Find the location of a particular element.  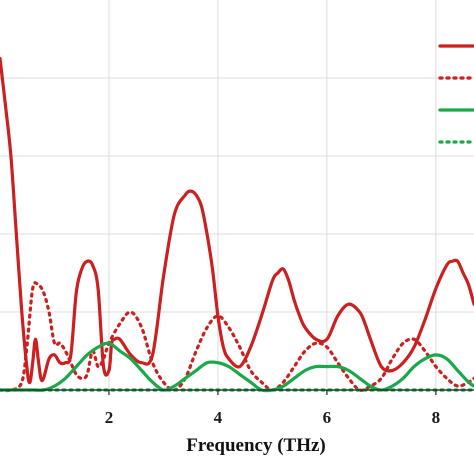

x-tick-label: 6 is located at coordinates (327, 417).